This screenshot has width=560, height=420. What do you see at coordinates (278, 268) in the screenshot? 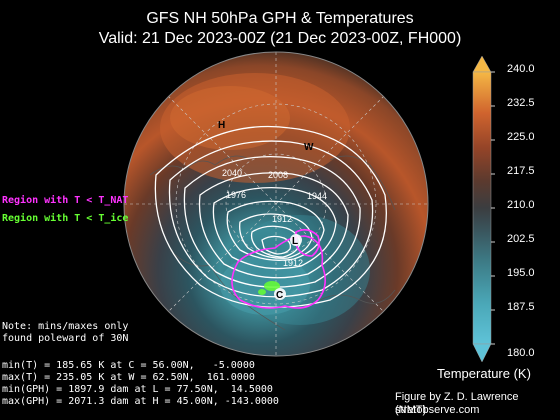
I see `nat-region` at bounding box center [278, 268].